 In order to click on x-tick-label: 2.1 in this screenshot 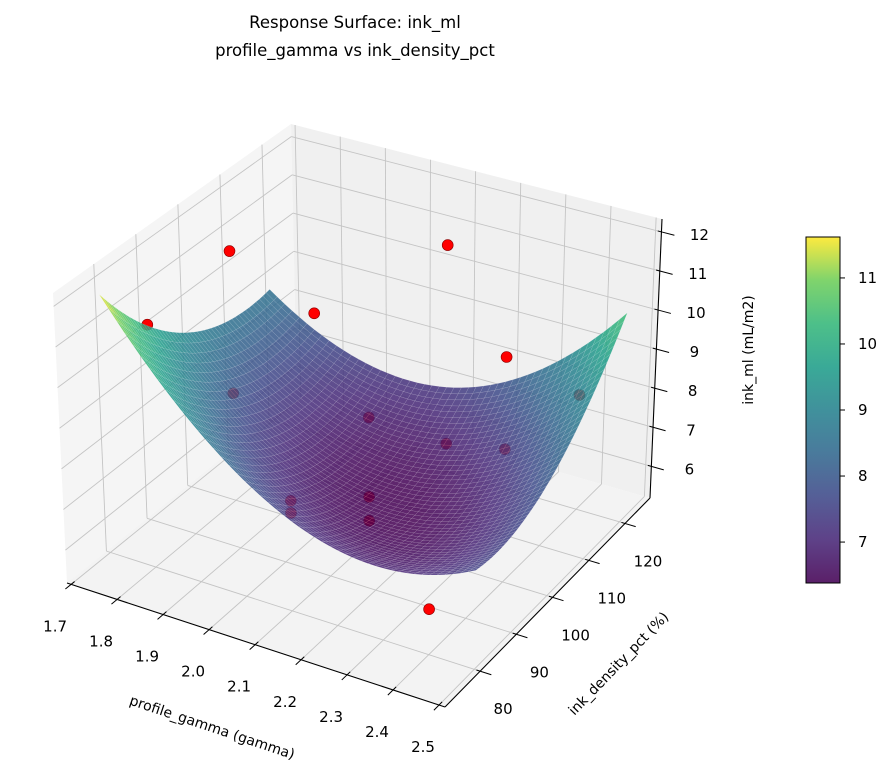, I will do `click(239, 687)`.